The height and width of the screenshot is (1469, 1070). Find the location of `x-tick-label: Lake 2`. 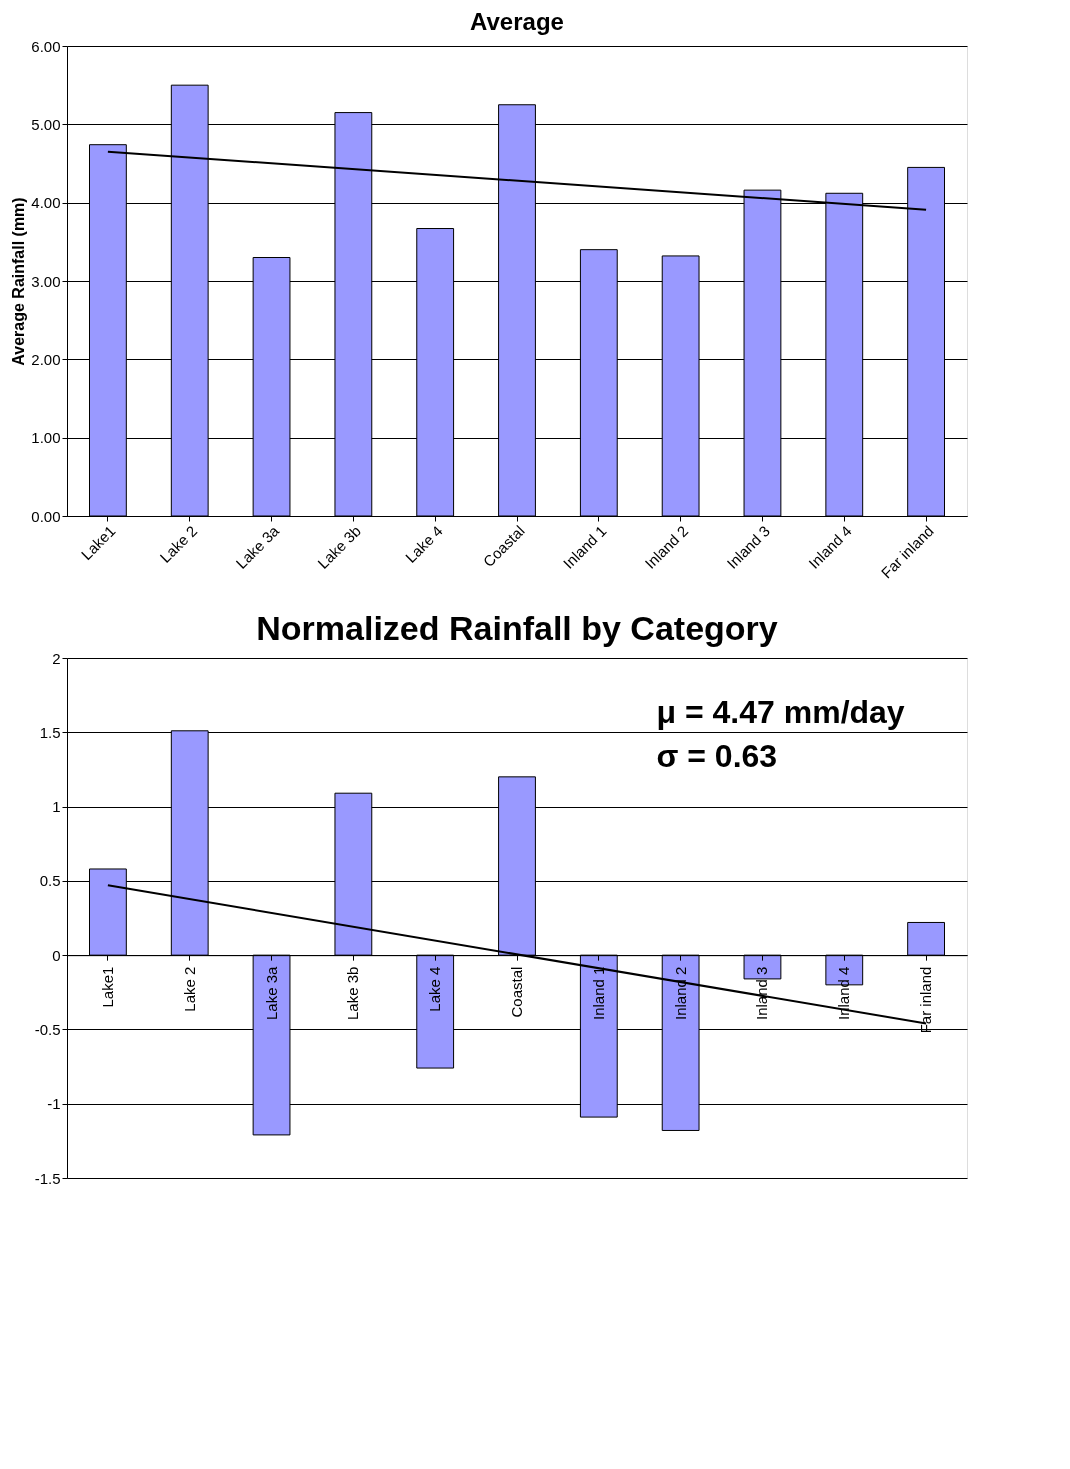

x-tick-label: Lake 2 is located at coordinates (189, 989).